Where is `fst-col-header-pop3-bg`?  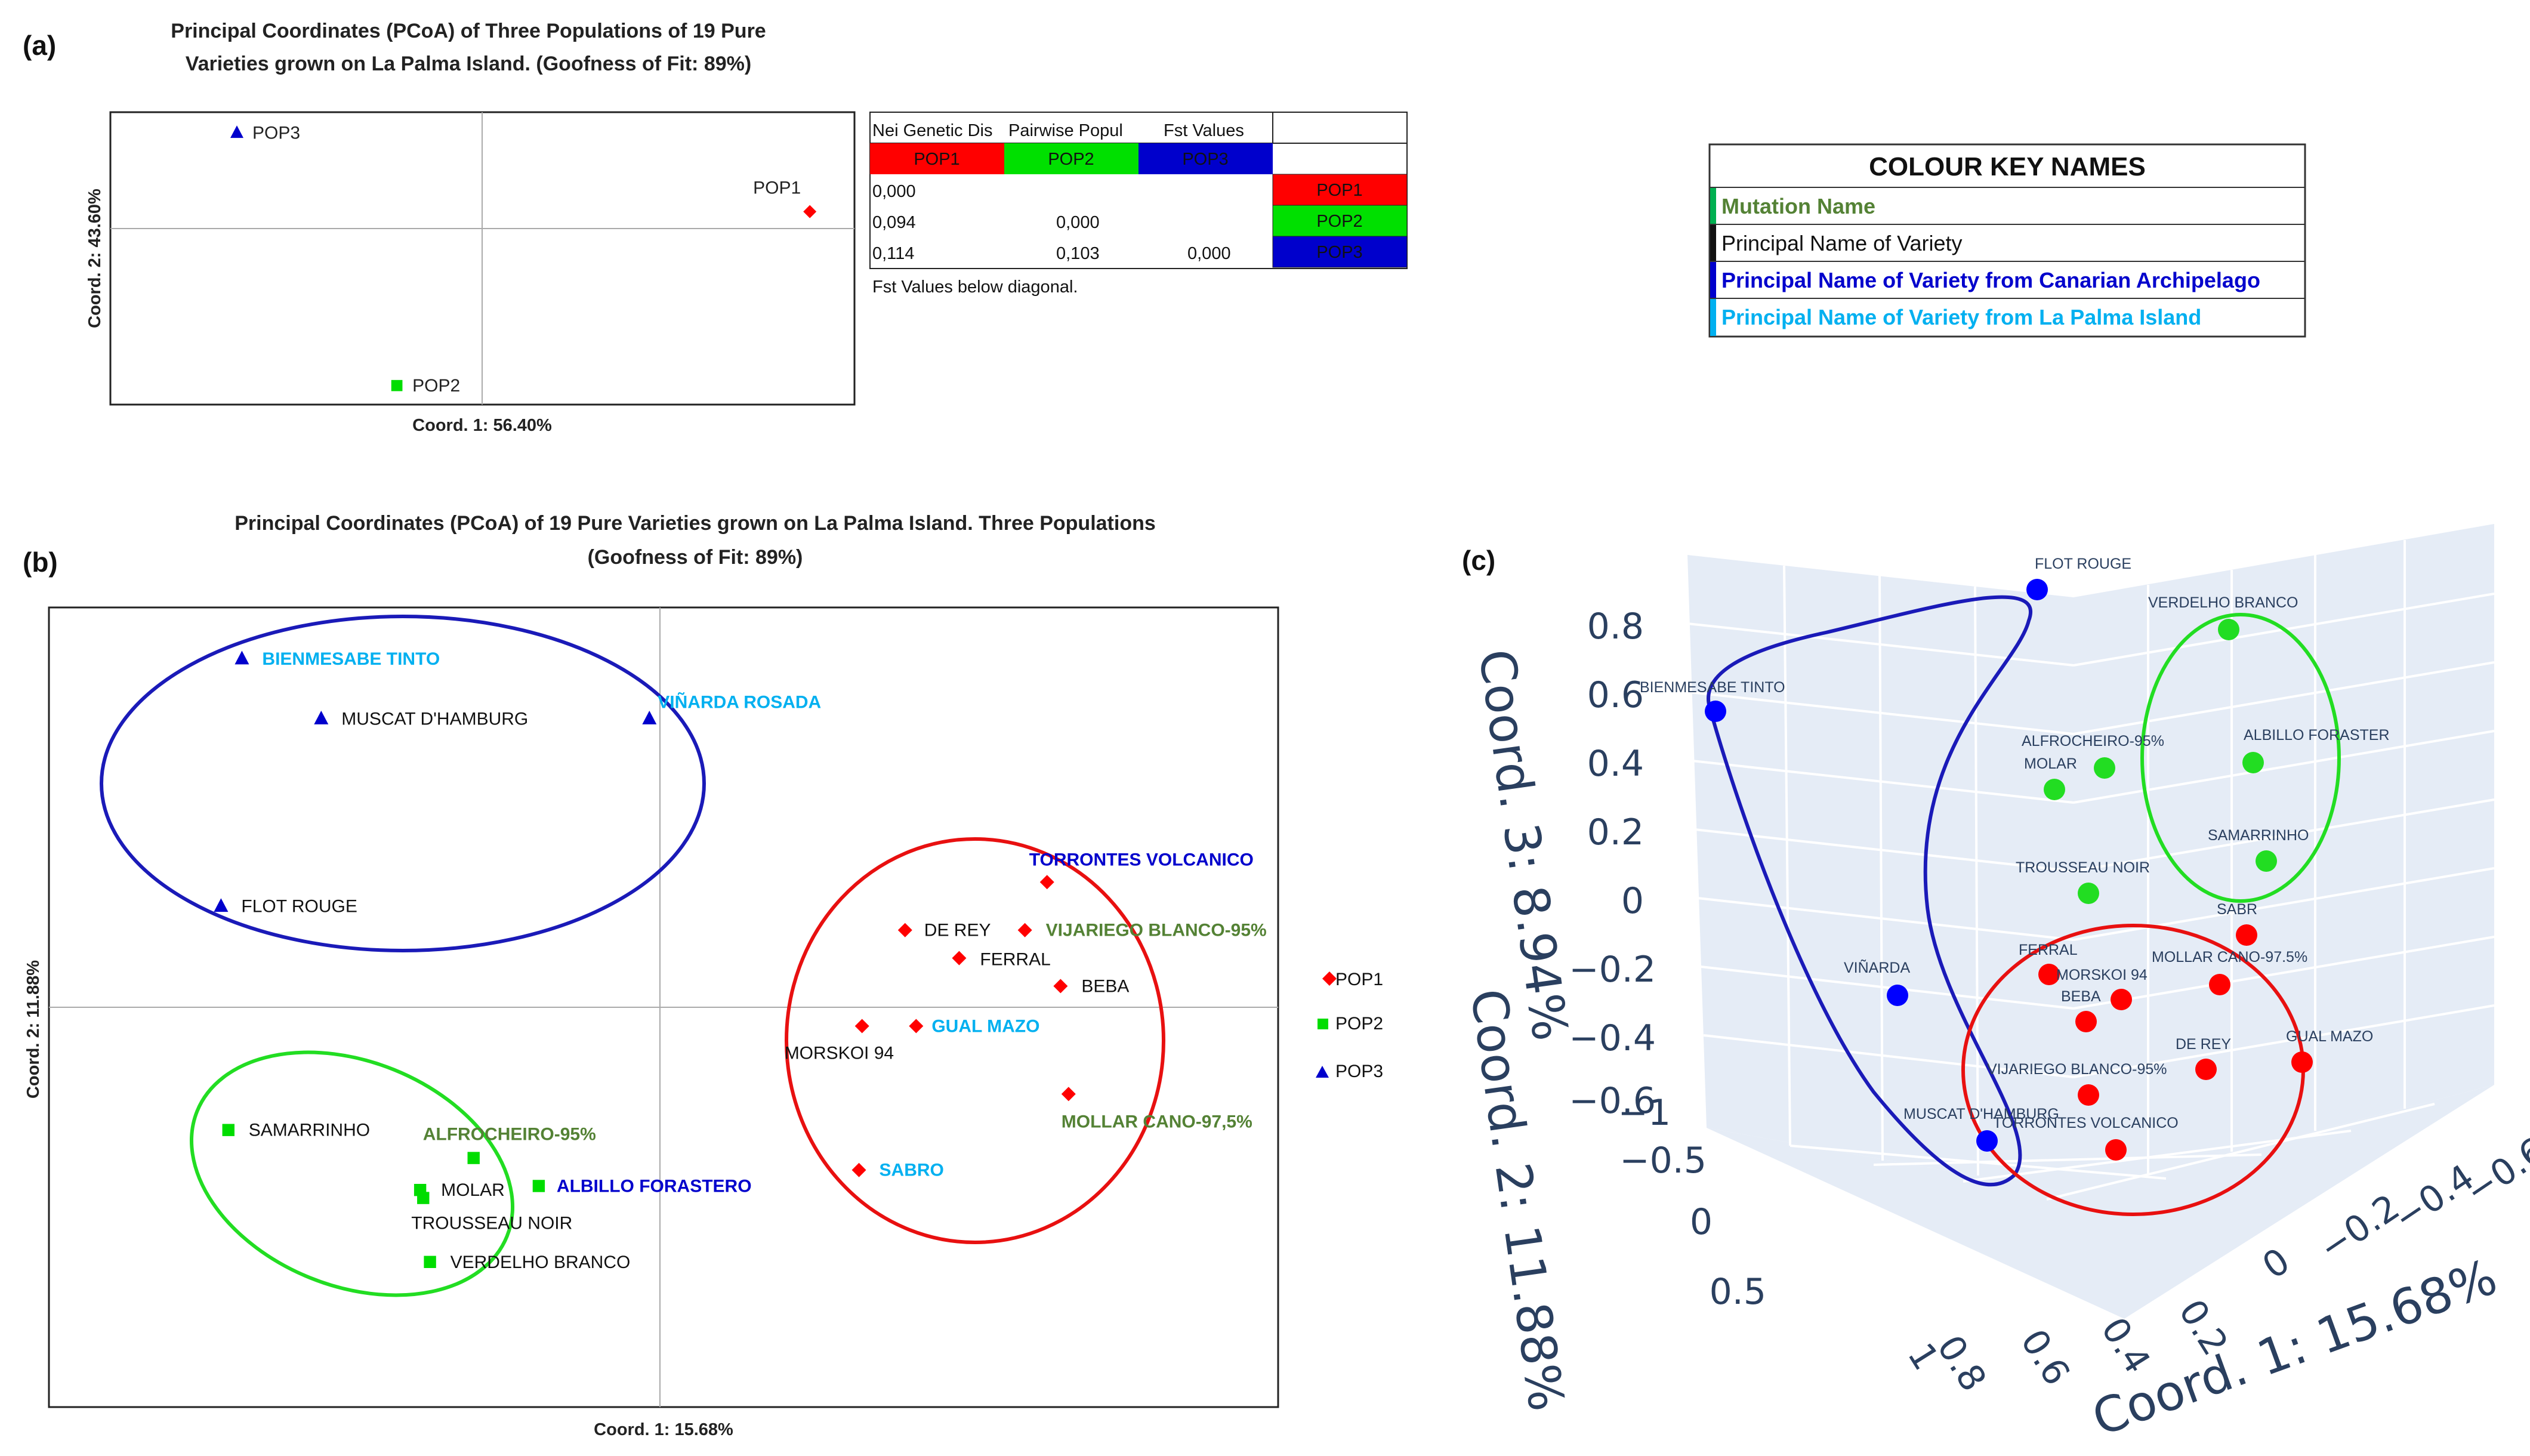 fst-col-header-pop3-bg is located at coordinates (1205, 158).